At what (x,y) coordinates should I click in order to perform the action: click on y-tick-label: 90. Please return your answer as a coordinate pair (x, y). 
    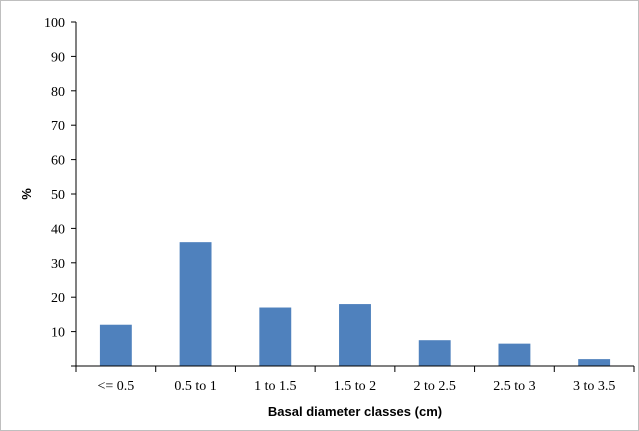
    Looking at the image, I should click on (58, 57).